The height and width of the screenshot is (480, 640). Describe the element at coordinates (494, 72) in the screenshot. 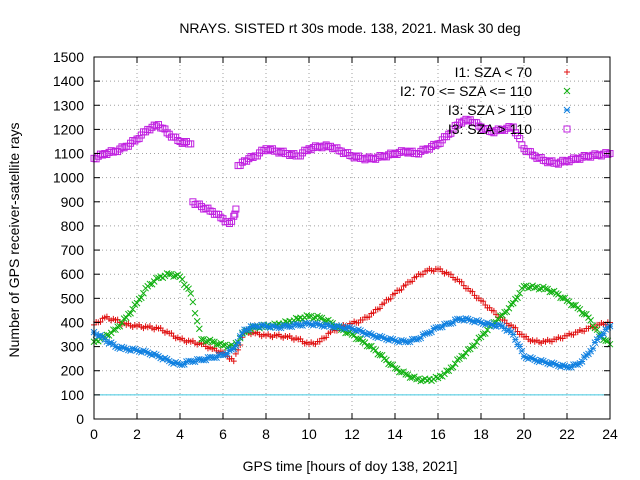

I see `legend-label: I1: SZA < 70` at that location.